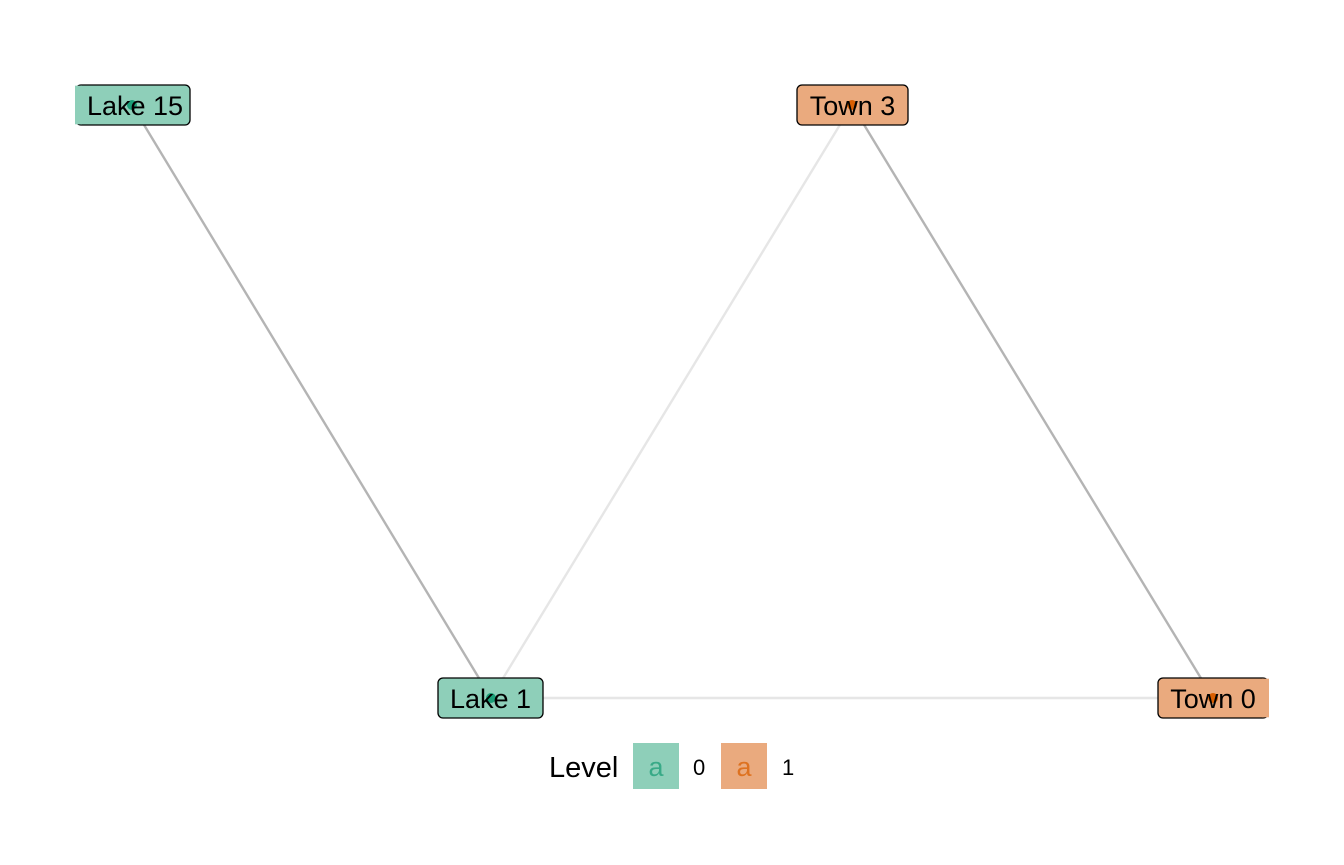 This screenshot has height=865, width=1344. I want to click on legend-item-level-0: a 0, so click(669, 766).